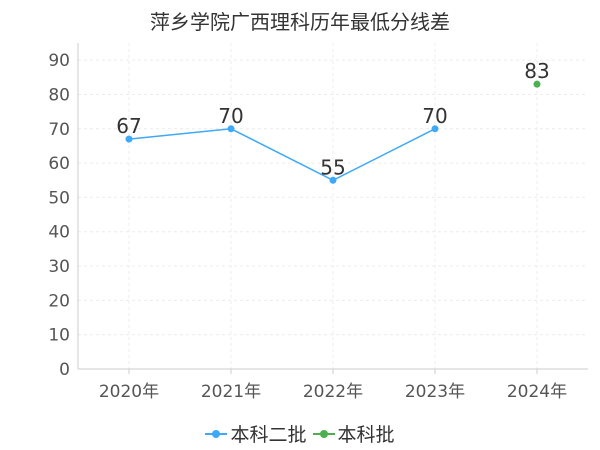 Image resolution: width=600 pixels, height=450 pixels. I want to click on chart-title: 萍乡学院广西理科历年最低分线差, so click(300, 22).